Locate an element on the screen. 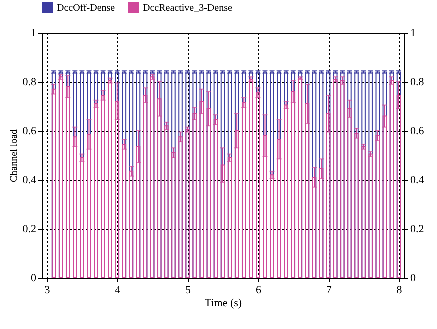 This screenshot has width=437, height=329. legend-label: DccReactive_3-Dense is located at coordinates (188, 8).